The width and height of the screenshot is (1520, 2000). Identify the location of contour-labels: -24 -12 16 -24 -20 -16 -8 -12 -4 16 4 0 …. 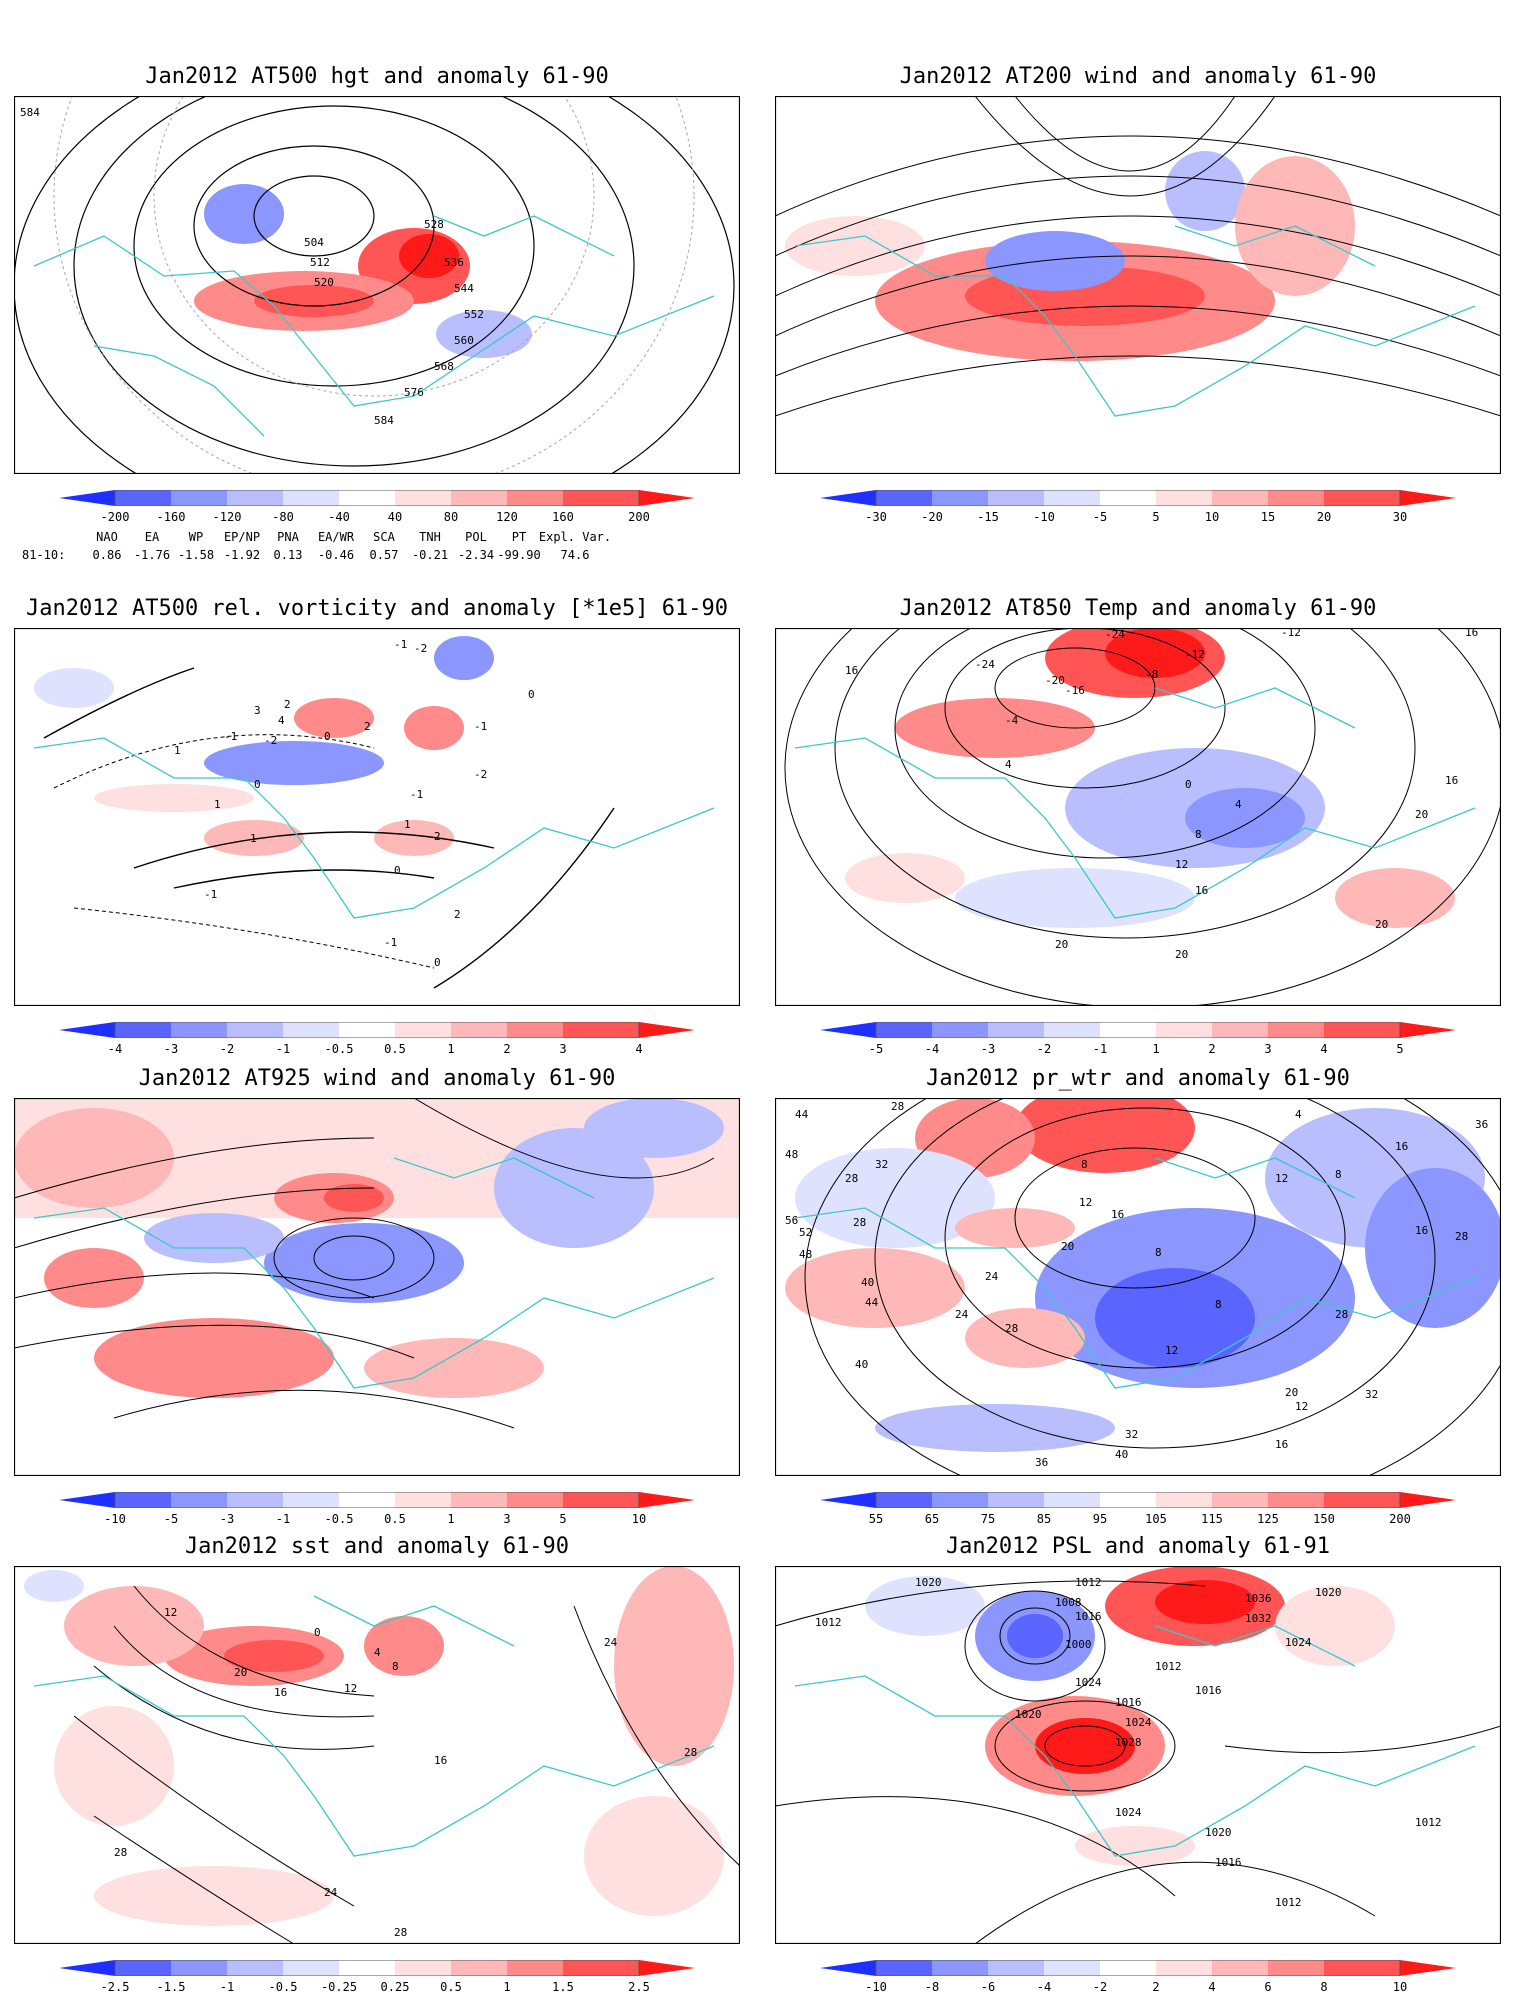
(1161, 794).